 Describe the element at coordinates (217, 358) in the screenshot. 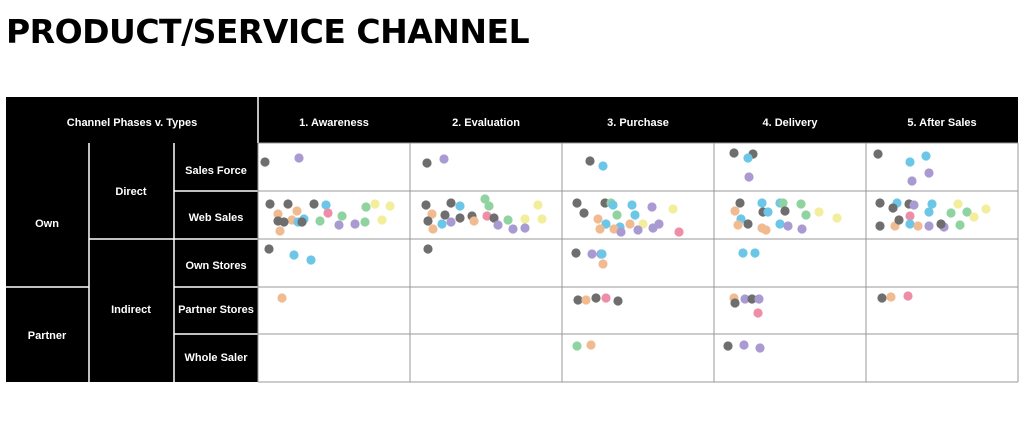

I see `type-label-whole-saler: Whole Saler` at that location.